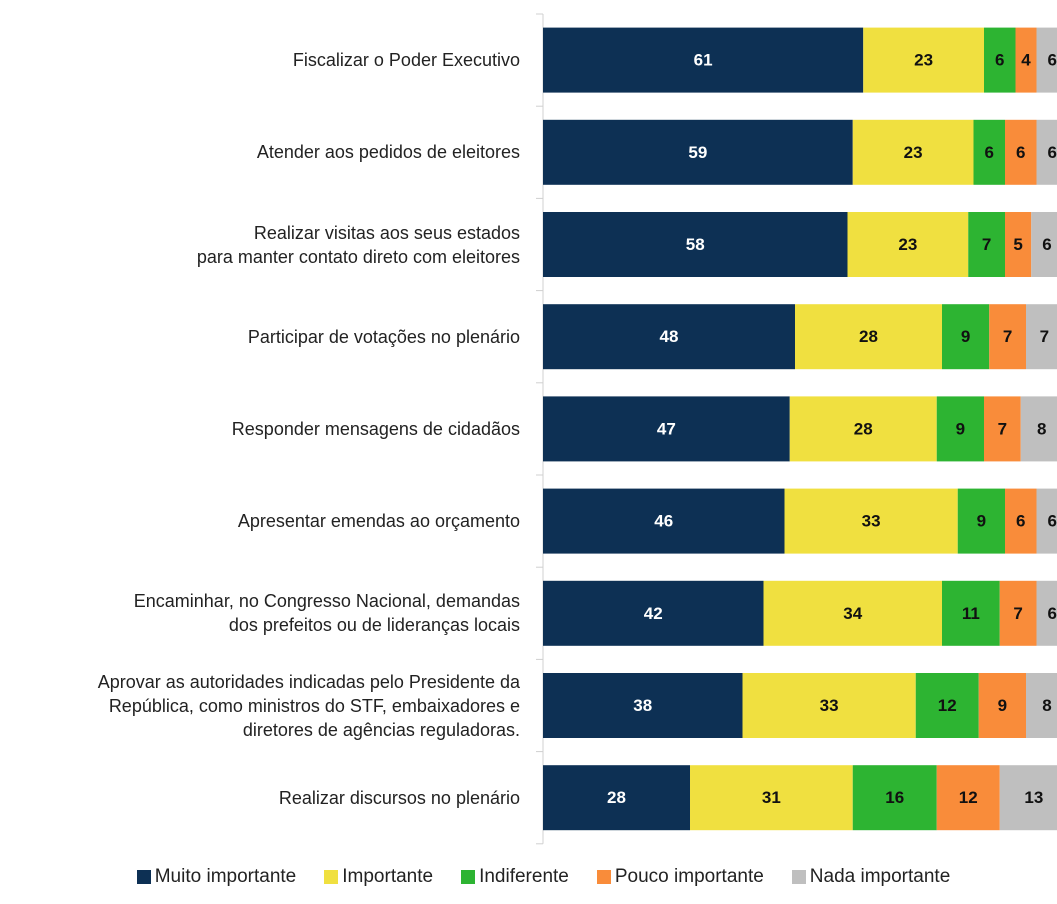 The height and width of the screenshot is (904, 1057). I want to click on value-label: 16, so click(894, 797).